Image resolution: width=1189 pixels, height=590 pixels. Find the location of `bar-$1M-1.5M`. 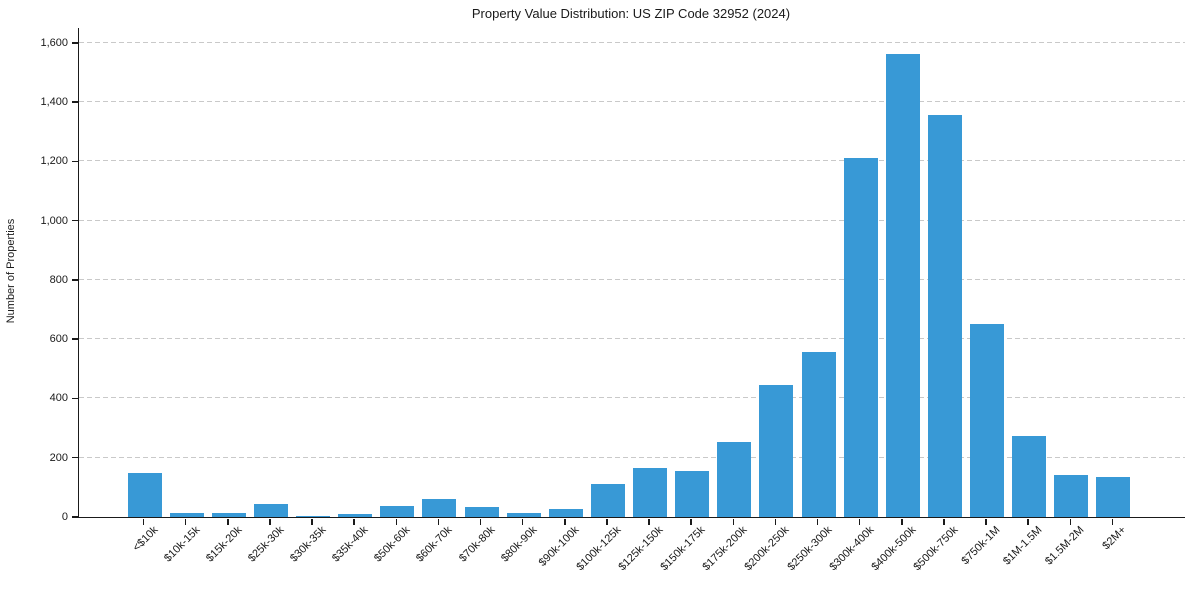

bar-$1M-1.5M is located at coordinates (1029, 476).